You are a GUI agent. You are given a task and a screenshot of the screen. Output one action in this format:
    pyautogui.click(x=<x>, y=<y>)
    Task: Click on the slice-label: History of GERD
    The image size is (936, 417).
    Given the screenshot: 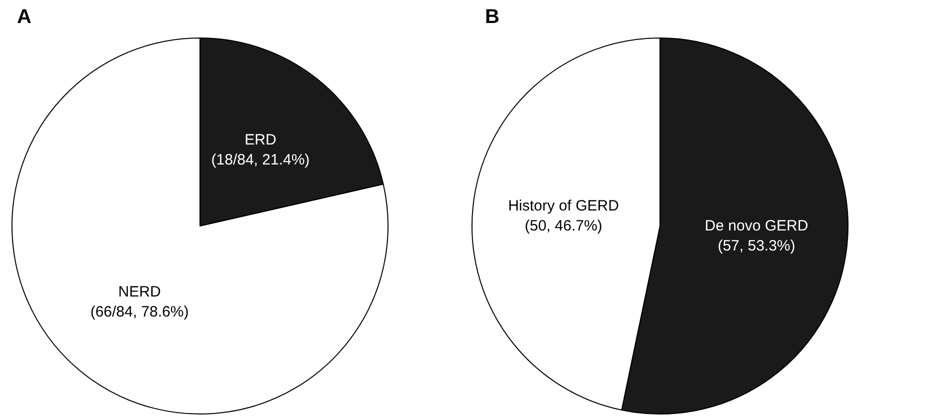 What is the action you would take?
    pyautogui.click(x=564, y=206)
    